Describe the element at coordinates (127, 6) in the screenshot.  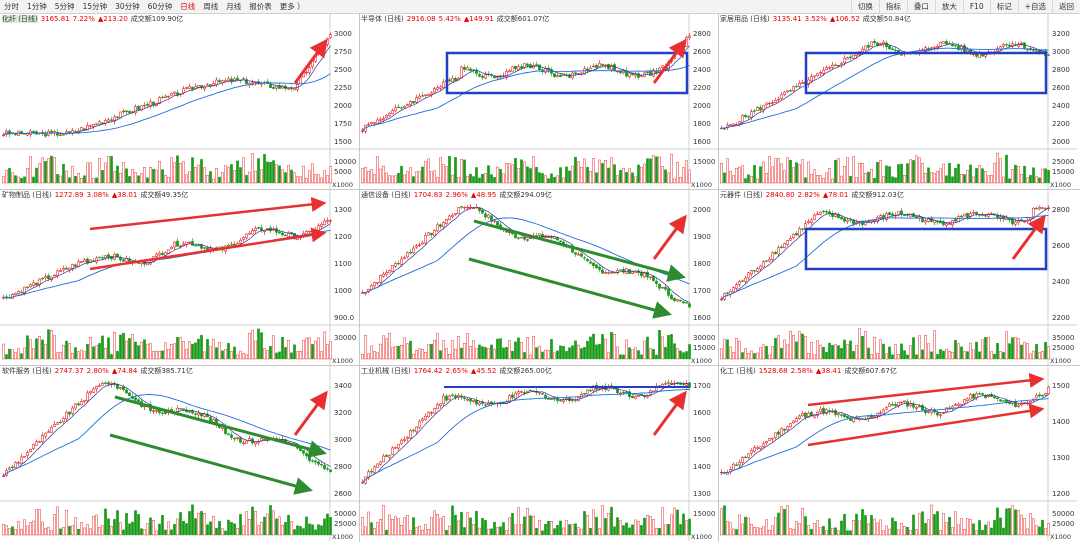
I see `tab-period: 30分钟` at that location.